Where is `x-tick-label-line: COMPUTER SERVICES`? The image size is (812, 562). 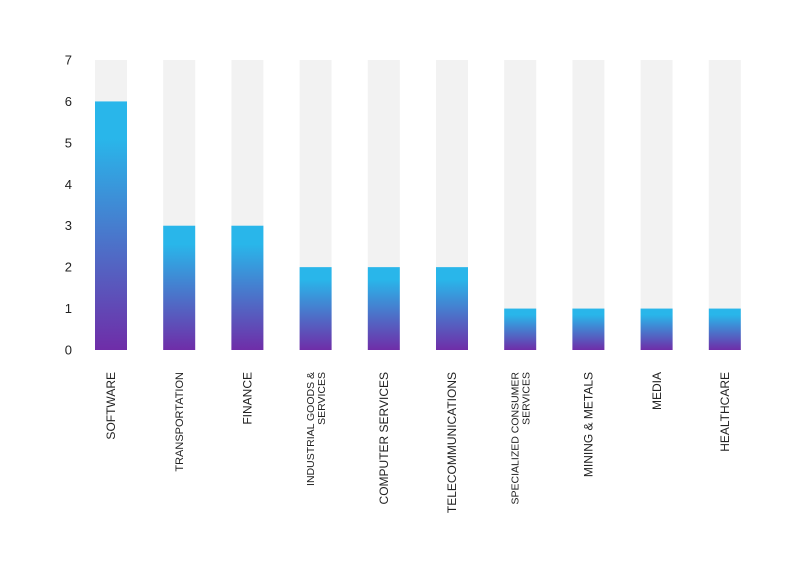 x-tick-label-line: COMPUTER SERVICES is located at coordinates (384, 438).